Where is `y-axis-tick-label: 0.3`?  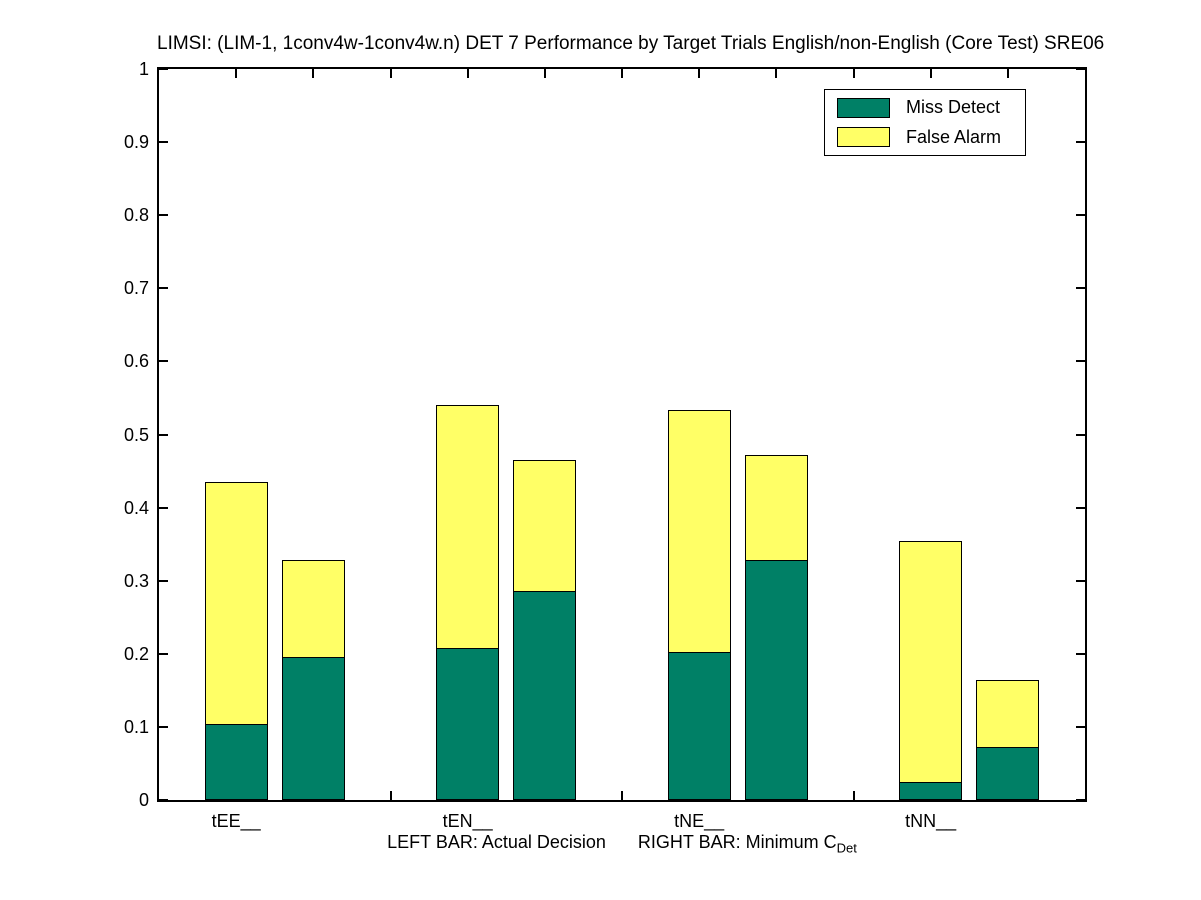
y-axis-tick-label: 0.3 is located at coordinates (136, 580).